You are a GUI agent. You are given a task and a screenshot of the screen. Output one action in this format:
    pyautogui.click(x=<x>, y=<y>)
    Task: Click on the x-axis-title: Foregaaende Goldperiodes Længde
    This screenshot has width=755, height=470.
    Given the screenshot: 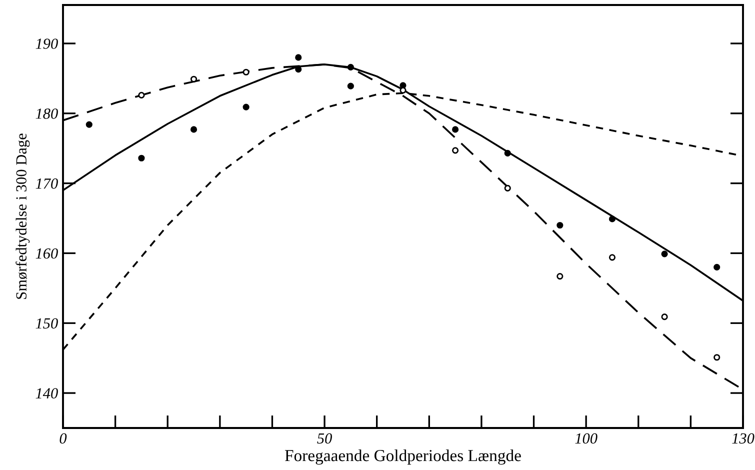 What is the action you would take?
    pyautogui.click(x=402, y=457)
    